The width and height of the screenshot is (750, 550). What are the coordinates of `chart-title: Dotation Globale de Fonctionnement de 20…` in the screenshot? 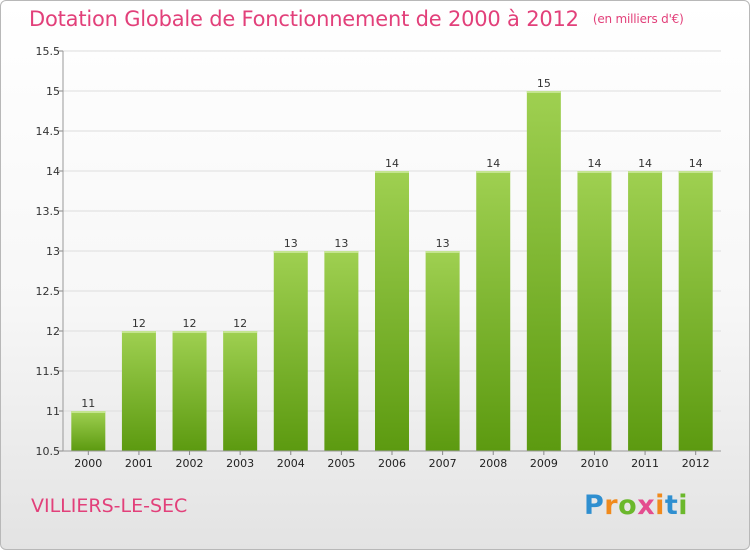 It's located at (356, 19).